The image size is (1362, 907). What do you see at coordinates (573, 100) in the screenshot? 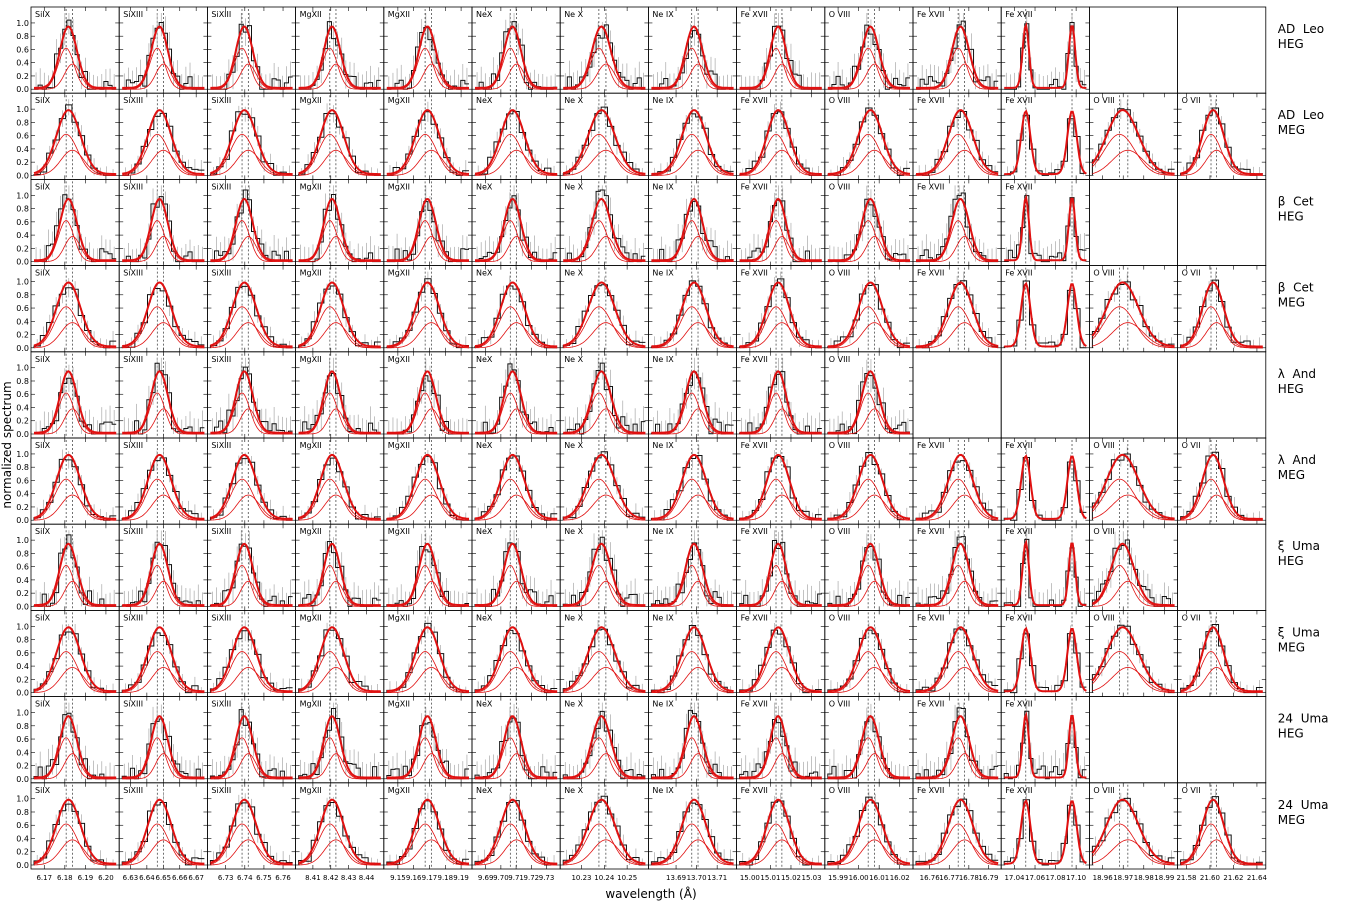
I see `line-label: Ne X` at bounding box center [573, 100].